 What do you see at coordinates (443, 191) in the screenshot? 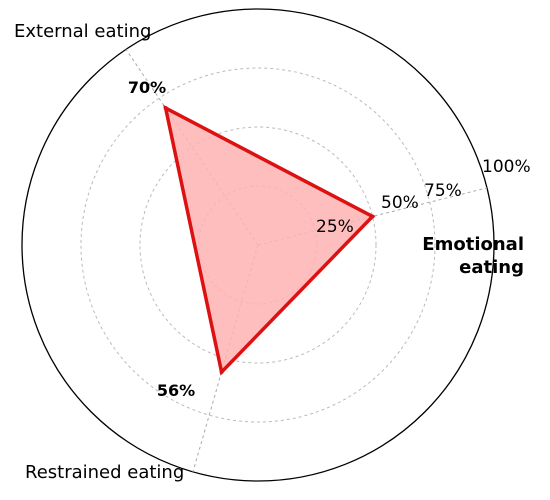
I see `tick-label-75: 75%` at bounding box center [443, 191].